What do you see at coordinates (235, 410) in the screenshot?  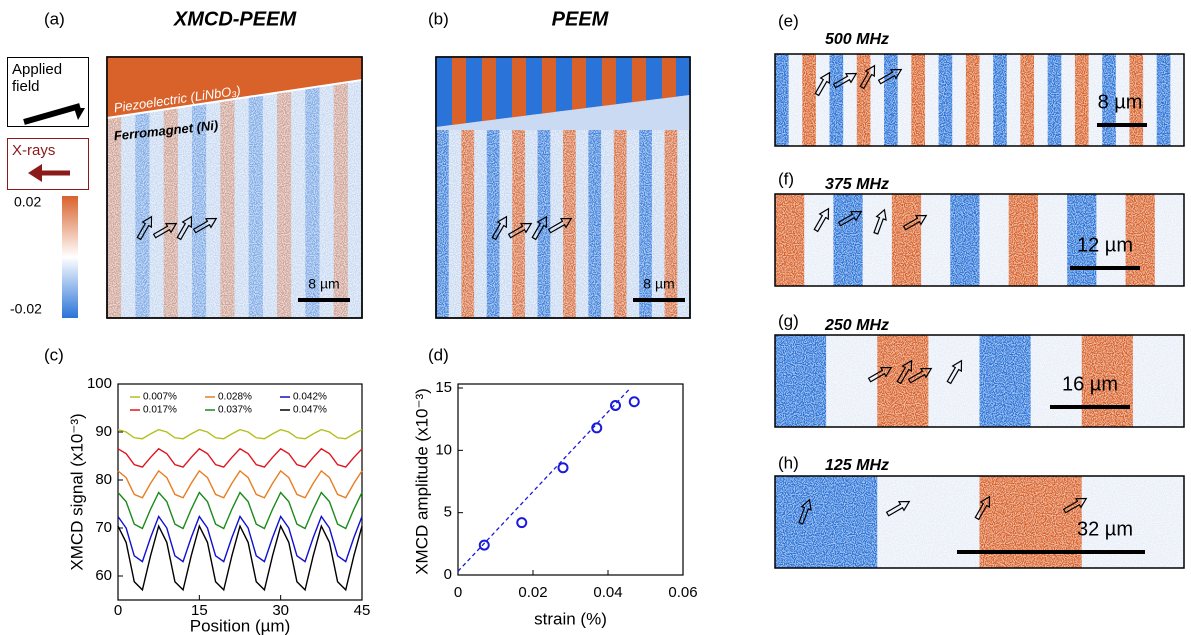 I see `legend-label: 0.037%` at bounding box center [235, 410].